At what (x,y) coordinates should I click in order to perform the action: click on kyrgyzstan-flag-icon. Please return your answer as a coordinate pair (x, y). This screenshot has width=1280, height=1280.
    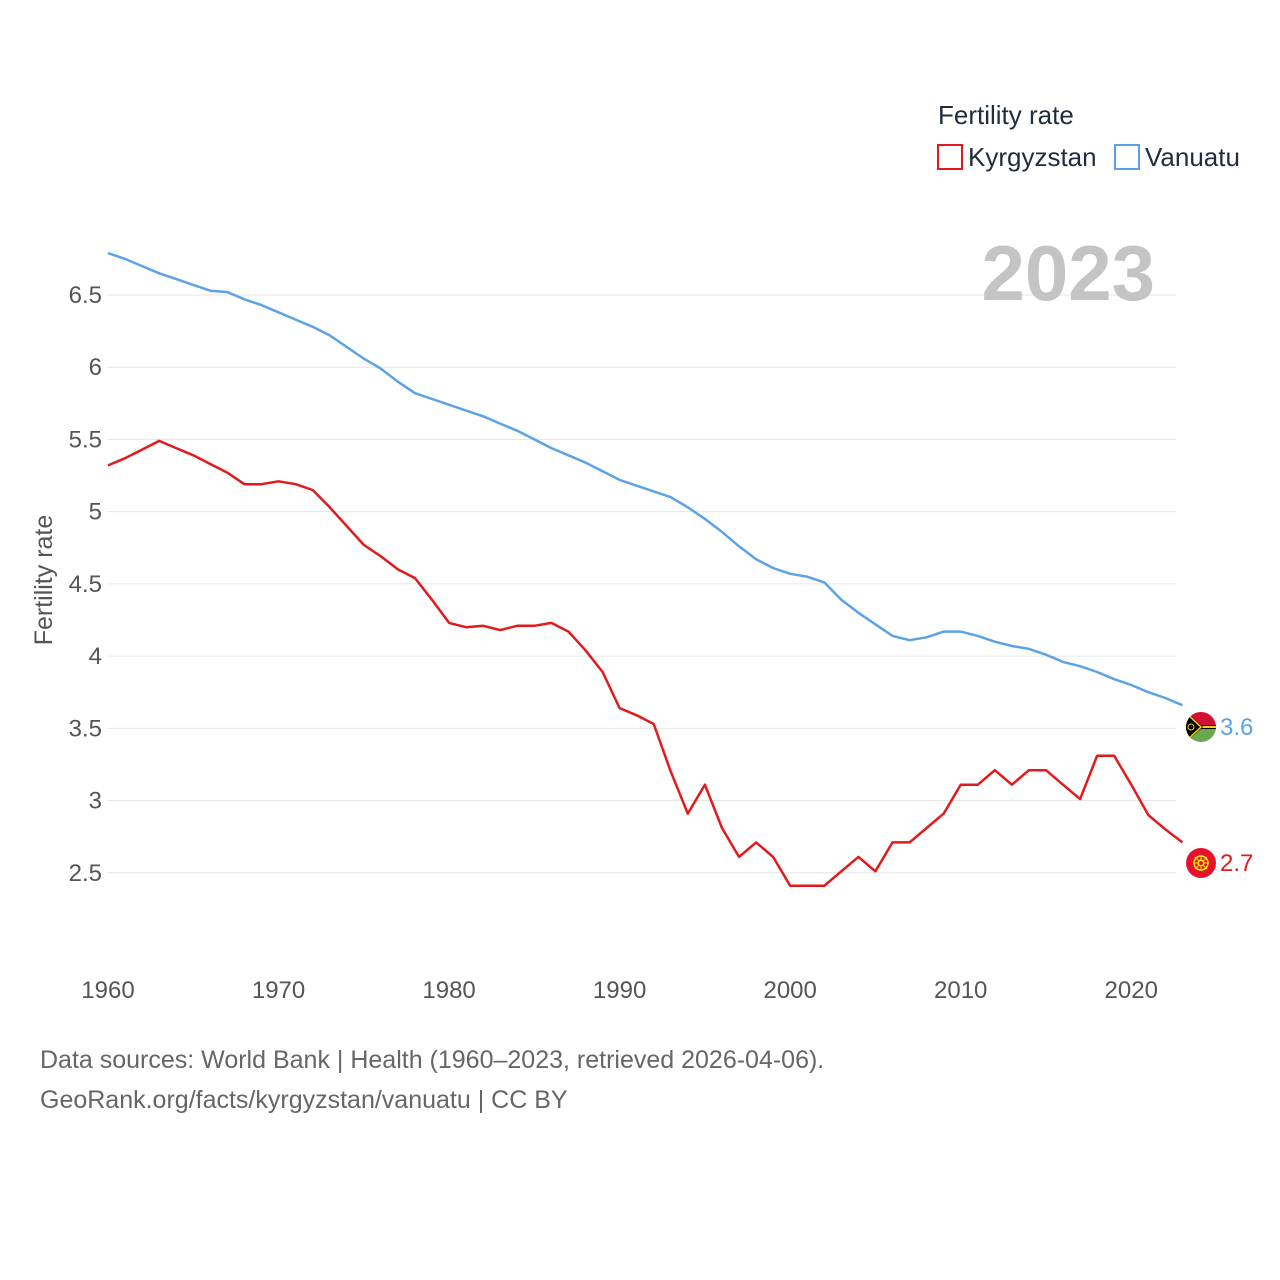
    Looking at the image, I should click on (1201, 863).